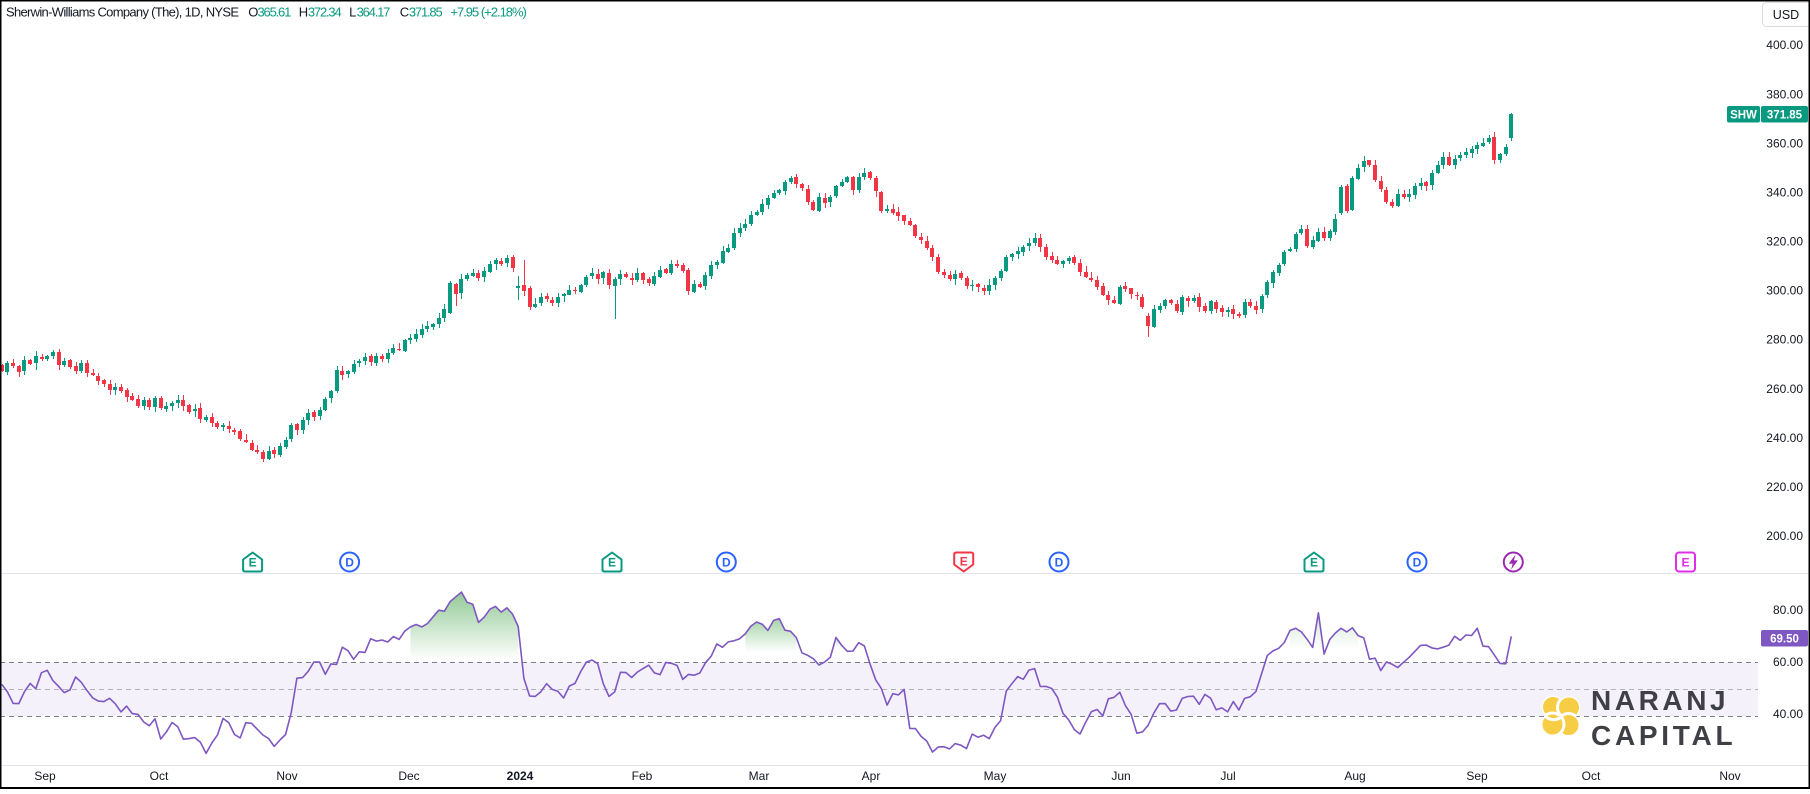 The image size is (1810, 794). Describe the element at coordinates (1788, 610) in the screenshot. I see `svg-text: 80.00` at that location.